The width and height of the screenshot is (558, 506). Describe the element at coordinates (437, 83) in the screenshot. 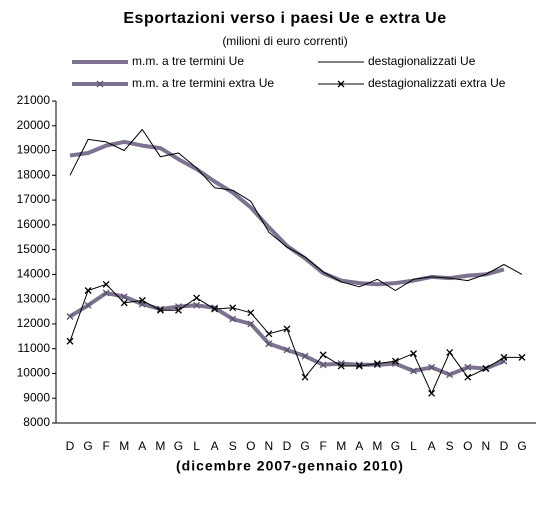

I see `legend-label: destagionalizzati extra Ue` at that location.